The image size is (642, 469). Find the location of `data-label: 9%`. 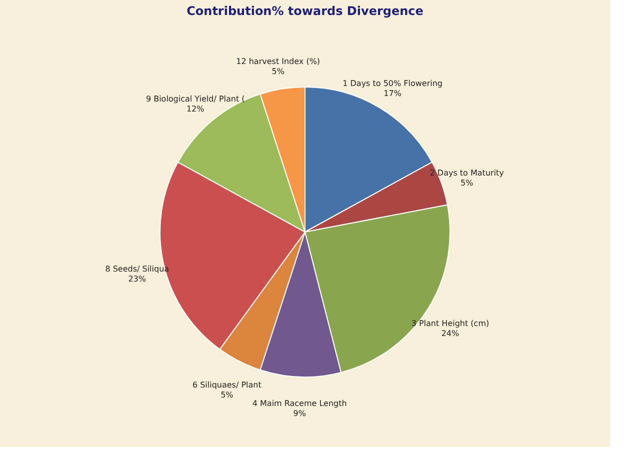

data-label: 9% is located at coordinates (299, 413).